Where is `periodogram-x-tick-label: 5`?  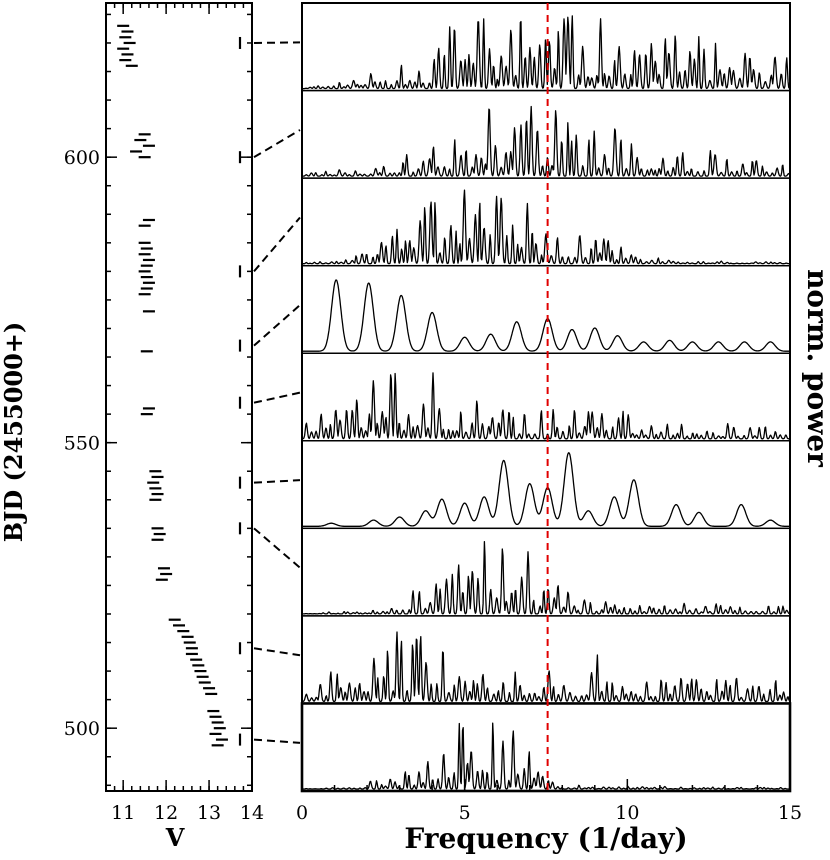
periodogram-x-tick-label: 5 is located at coordinates (465, 813).